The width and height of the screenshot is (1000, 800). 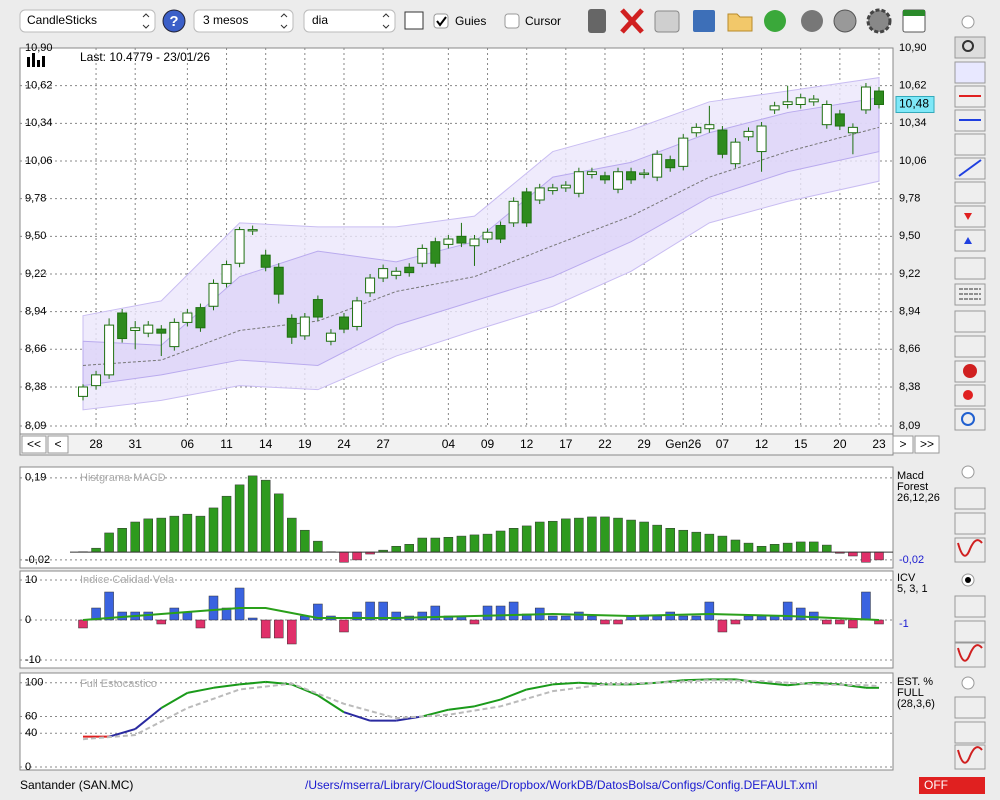 I want to click on x-tick-label: 09, so click(x=488, y=444).